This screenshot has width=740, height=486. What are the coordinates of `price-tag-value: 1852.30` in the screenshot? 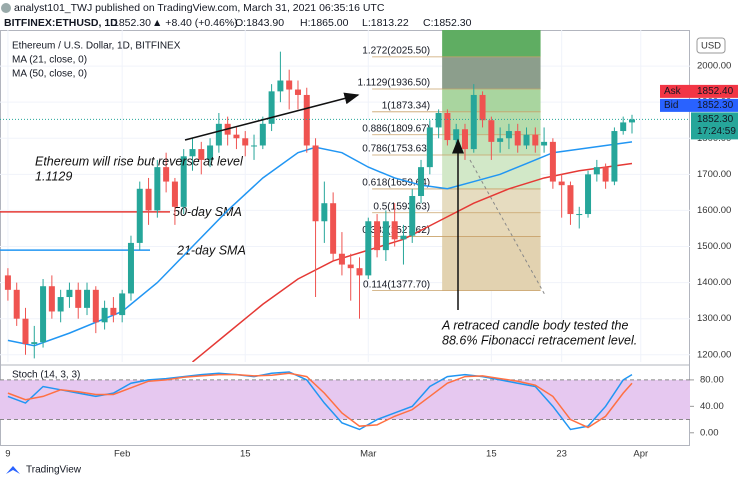 It's located at (715, 105).